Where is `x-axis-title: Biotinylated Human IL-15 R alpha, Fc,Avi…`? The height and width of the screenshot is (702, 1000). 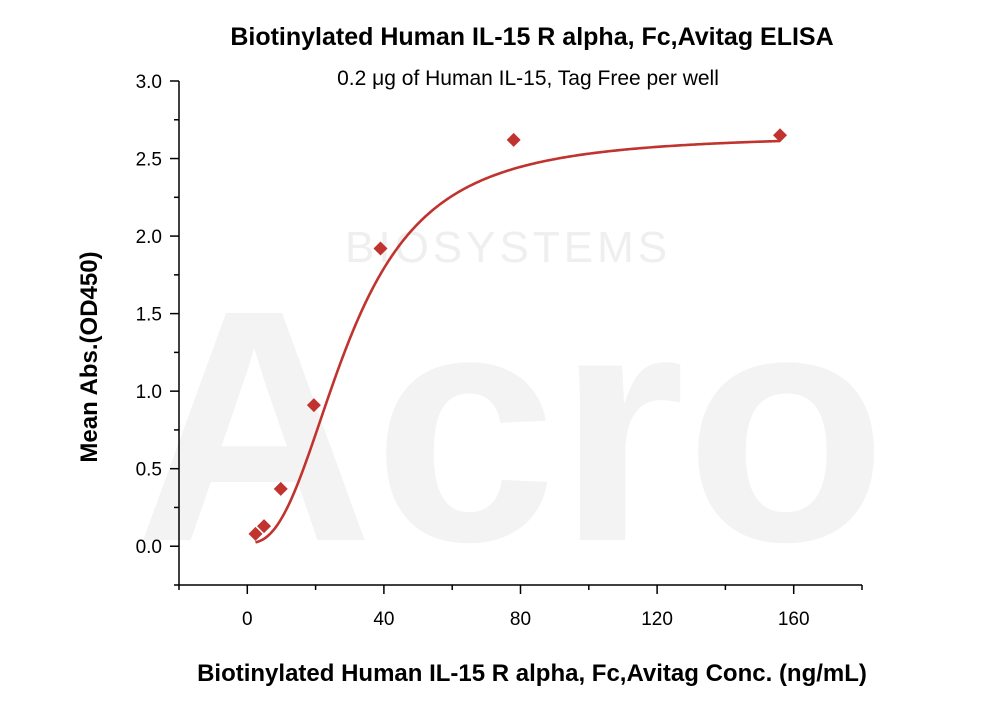
x-axis-title: Biotinylated Human IL-15 R alpha, Fc,Avi… is located at coordinates (532, 673).